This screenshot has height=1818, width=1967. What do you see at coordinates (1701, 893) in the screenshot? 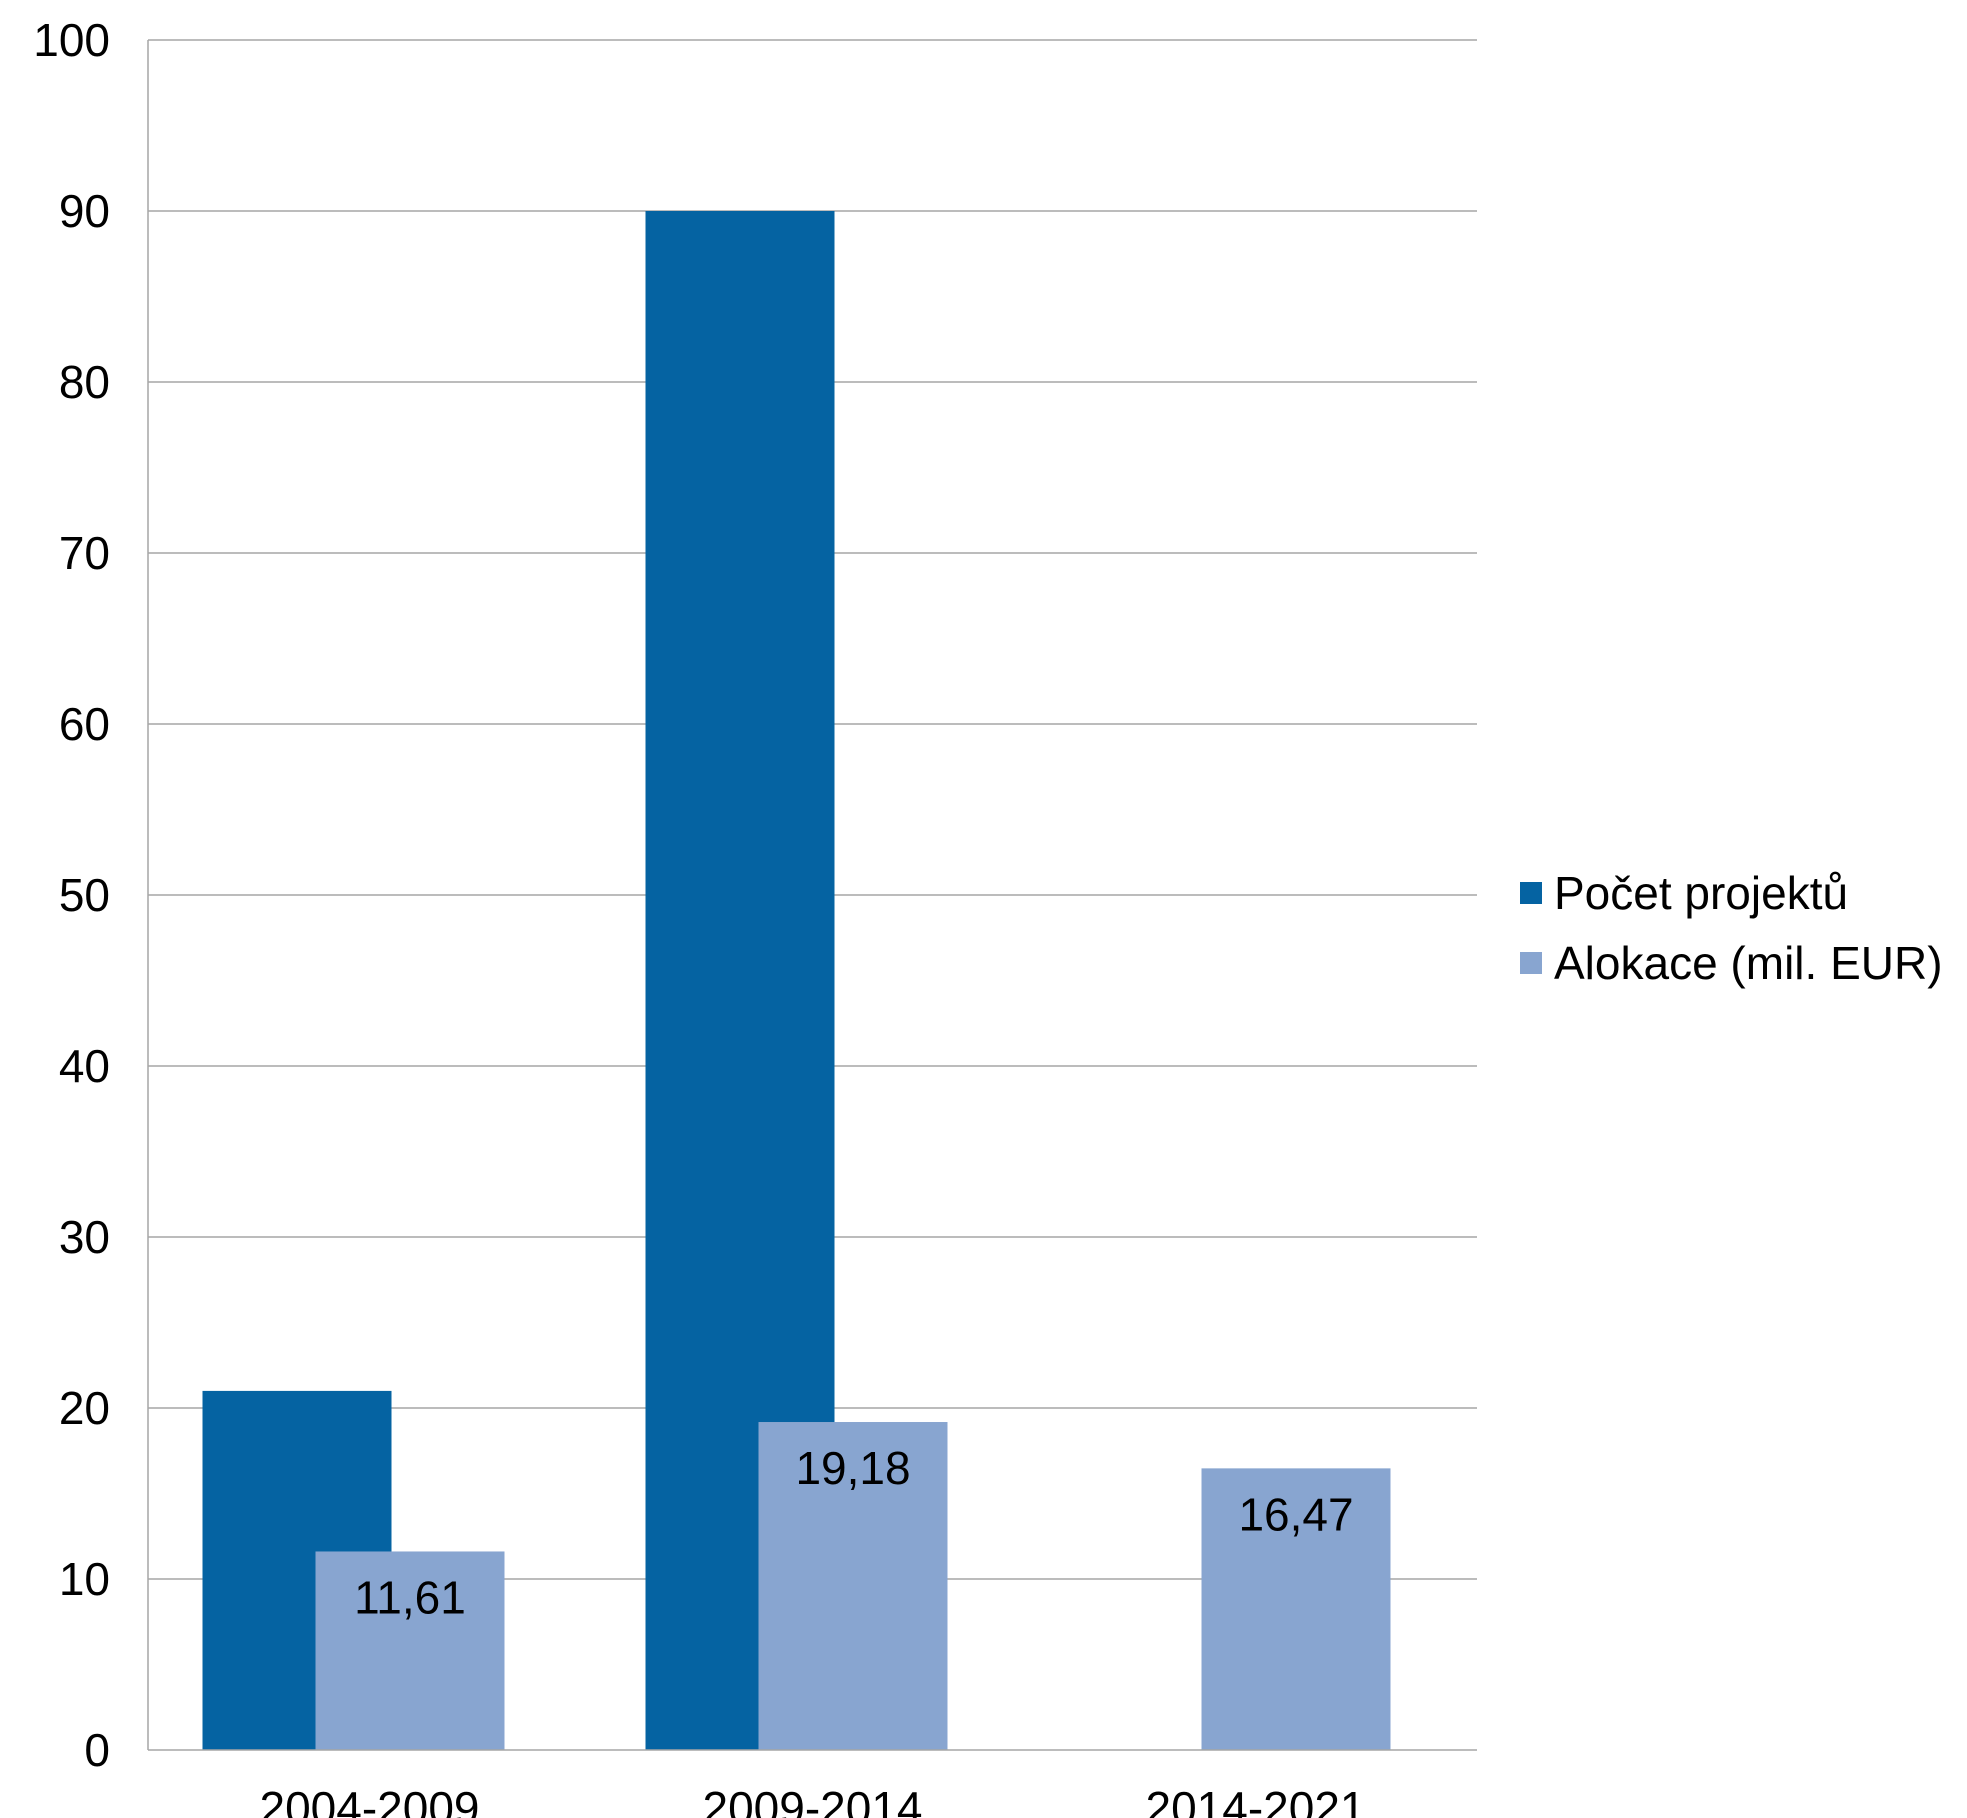
I see `legend-label-pocet-projektu: Počet projektů` at bounding box center [1701, 893].